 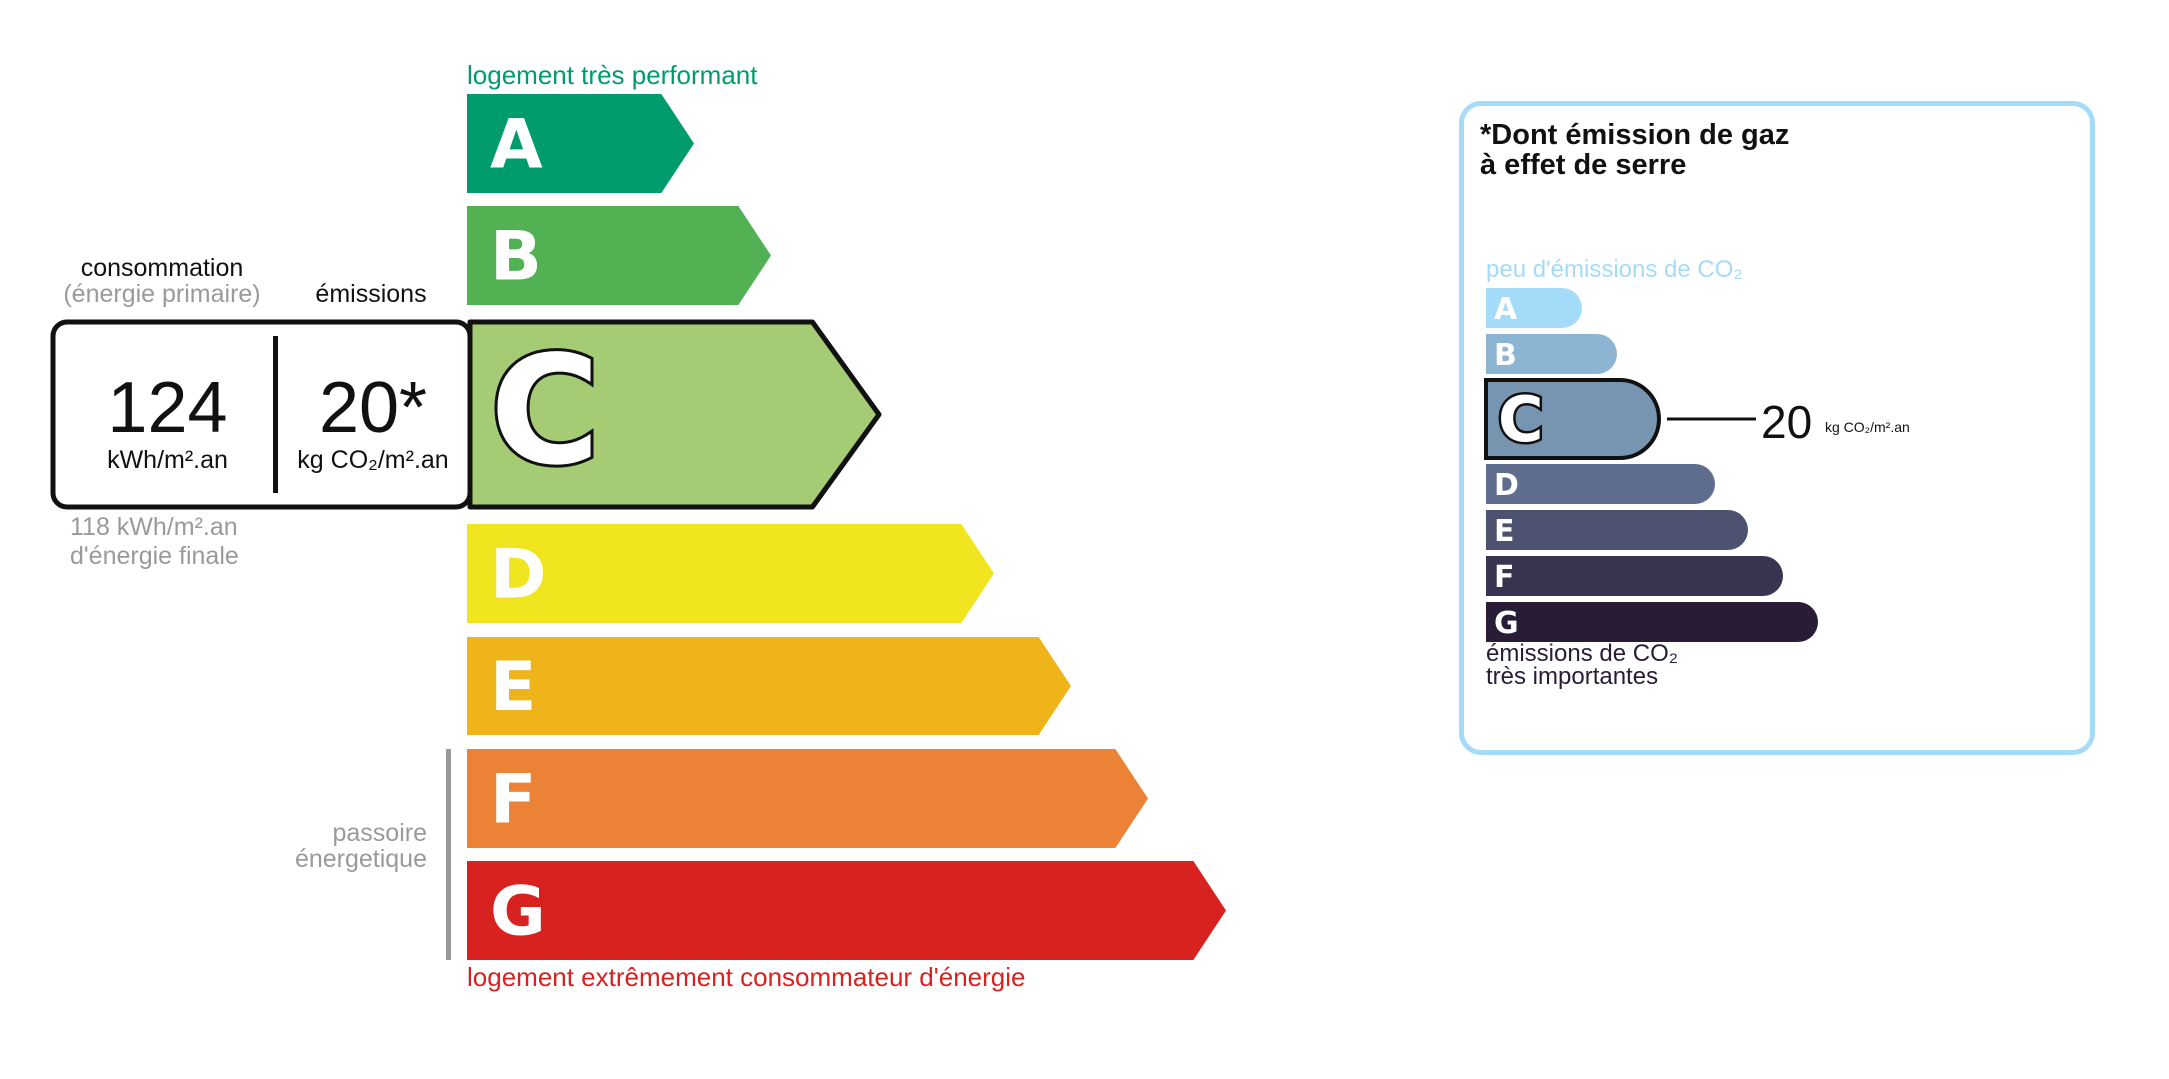 What do you see at coordinates (516, 257) in the screenshot?
I see `dpe-letter: B` at bounding box center [516, 257].